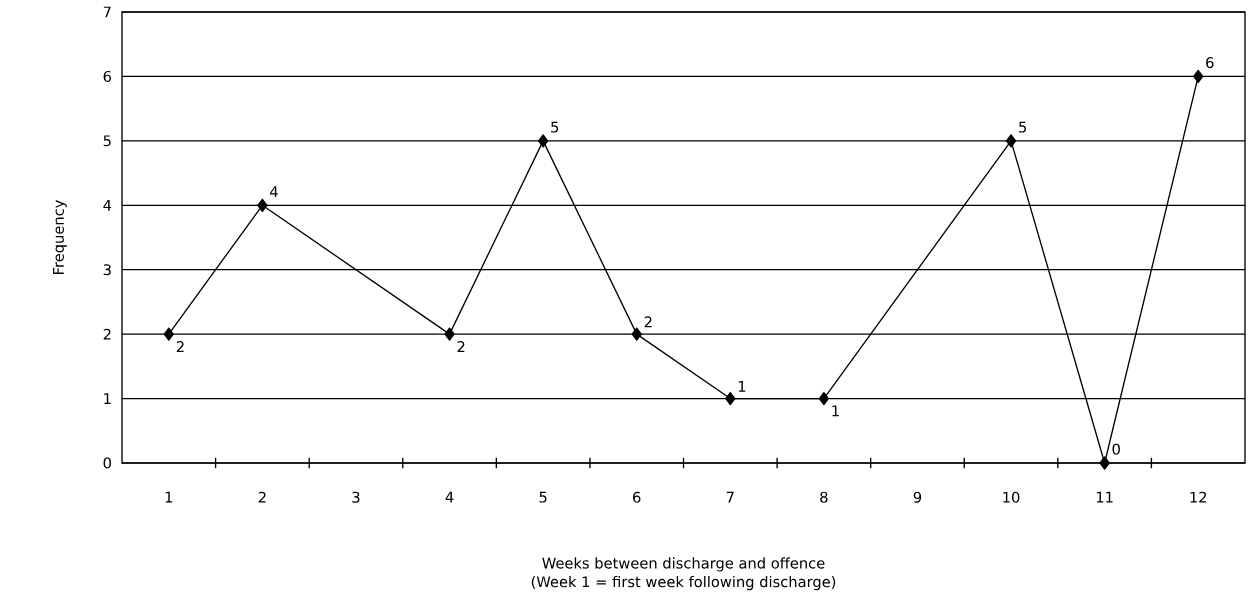  I want to click on x-tick-label: 9, so click(917, 497).